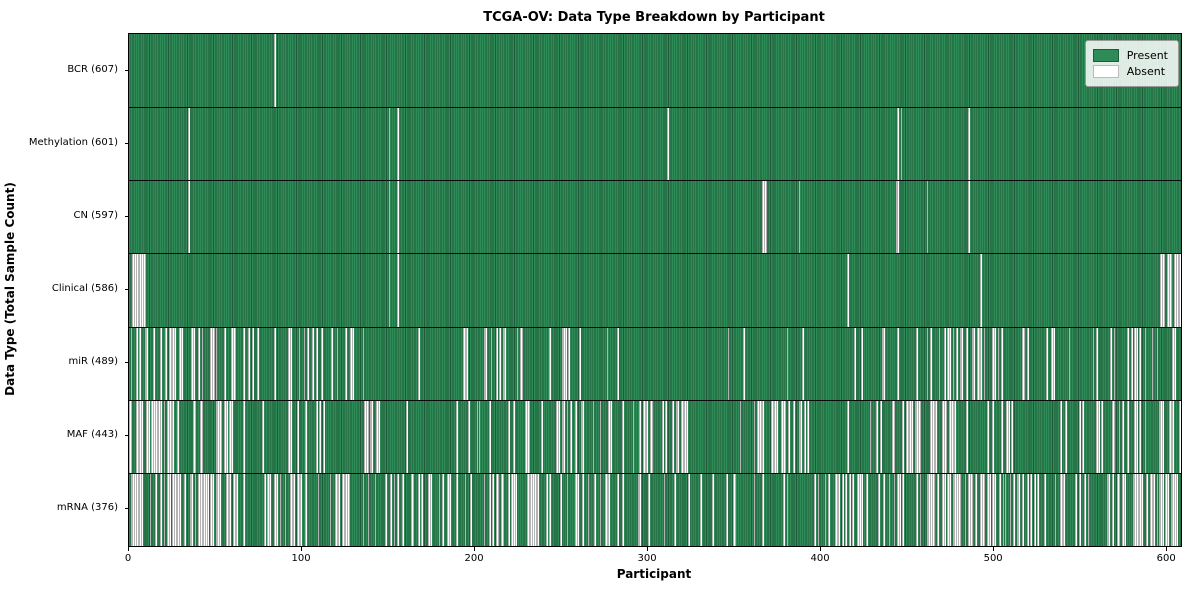  I want to click on y-tick-label-MAF: MAF (443), so click(92, 435).